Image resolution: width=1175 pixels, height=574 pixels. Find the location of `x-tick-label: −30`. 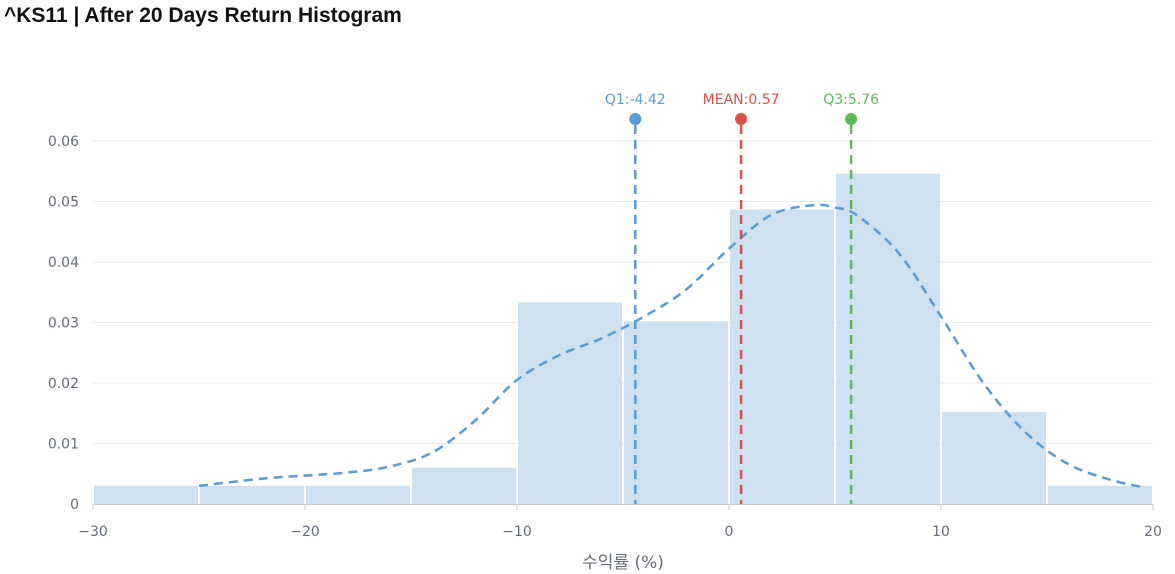

x-tick-label: −30 is located at coordinates (93, 532).